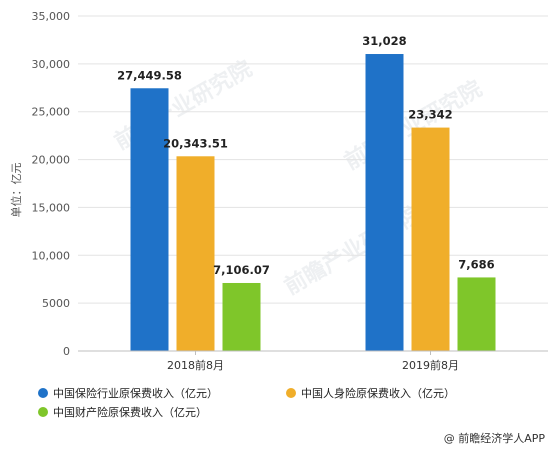 The height and width of the screenshot is (451, 556). What do you see at coordinates (495, 438) in the screenshot?
I see `source-credit: @ 前瞻经济学人APP` at bounding box center [495, 438].